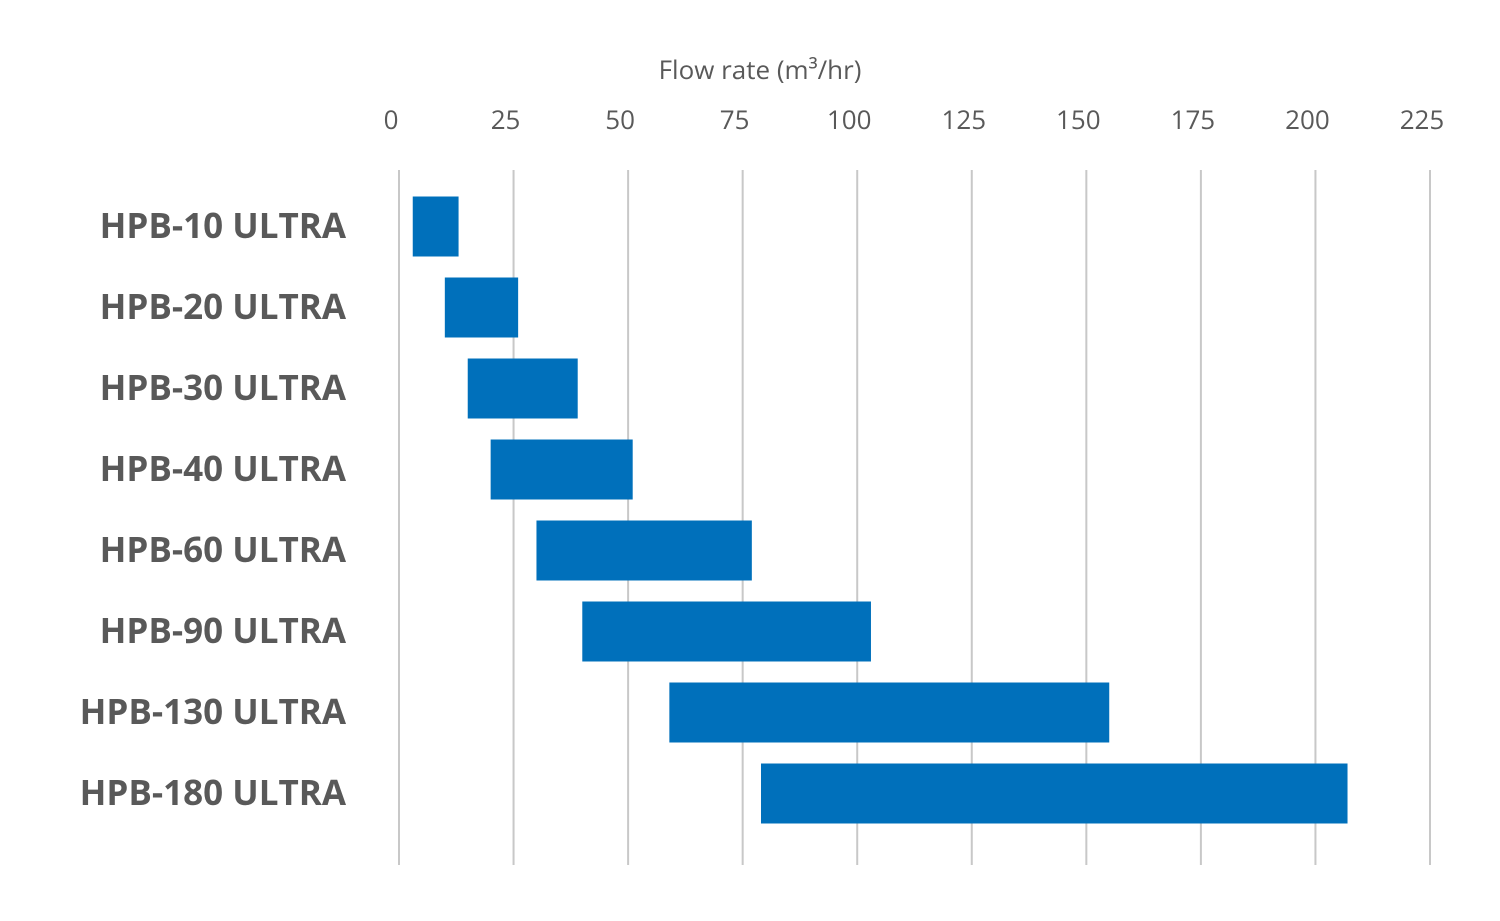  Describe the element at coordinates (223, 630) in the screenshot. I see `y-tick-label: HPB-90 ULTRA` at that location.